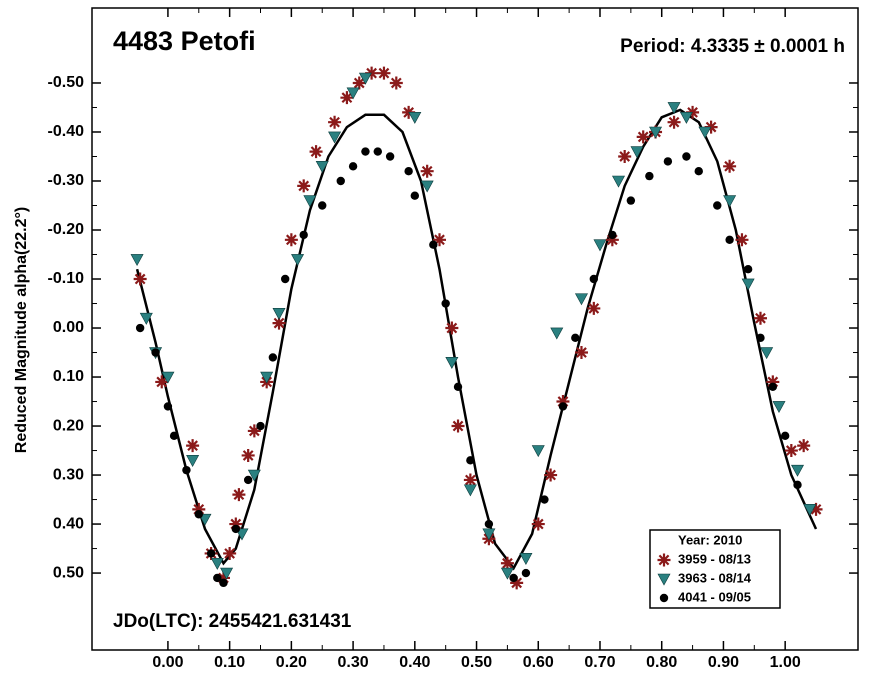 This screenshot has width=871, height=679. Describe the element at coordinates (229, 662) in the screenshot. I see `x-tick-label: 0.10` at that location.